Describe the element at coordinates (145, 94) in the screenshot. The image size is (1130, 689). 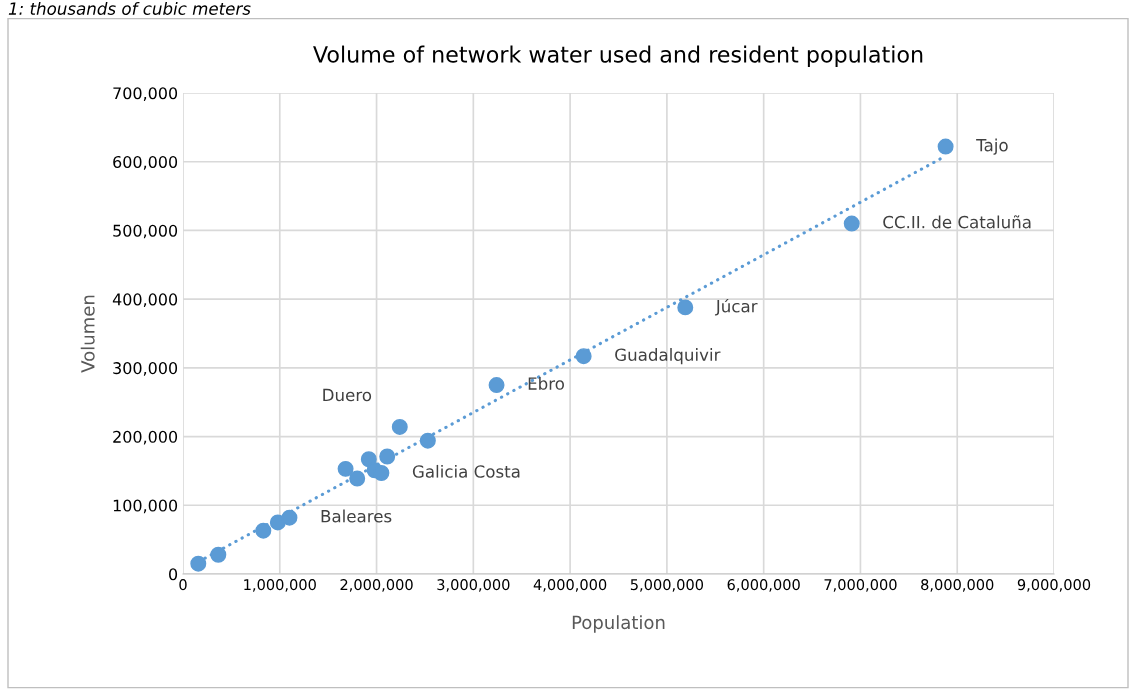
I see `y-tick-label: 700,000` at that location.